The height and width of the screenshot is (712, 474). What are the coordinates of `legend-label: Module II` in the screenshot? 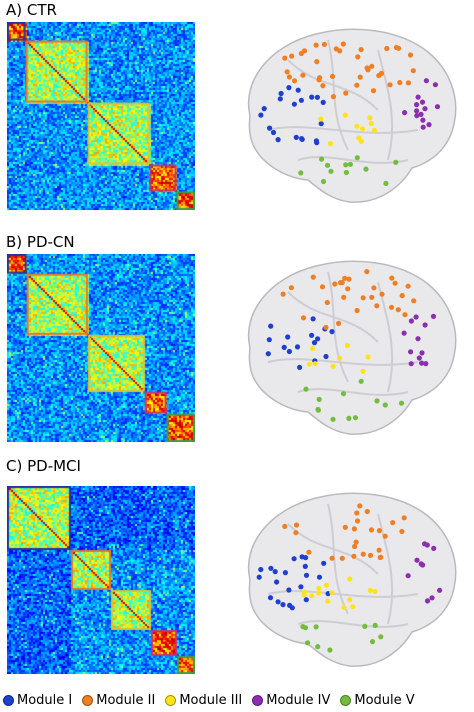 It's located at (126, 700).